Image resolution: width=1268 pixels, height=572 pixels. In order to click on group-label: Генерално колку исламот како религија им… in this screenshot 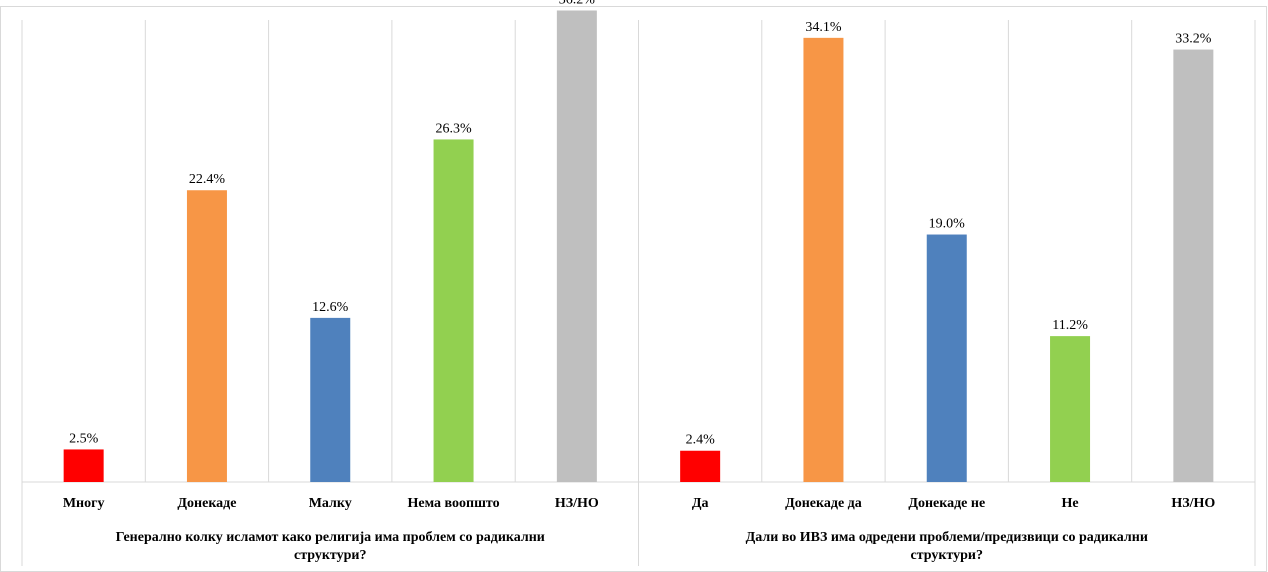, I will do `click(330, 537)`.